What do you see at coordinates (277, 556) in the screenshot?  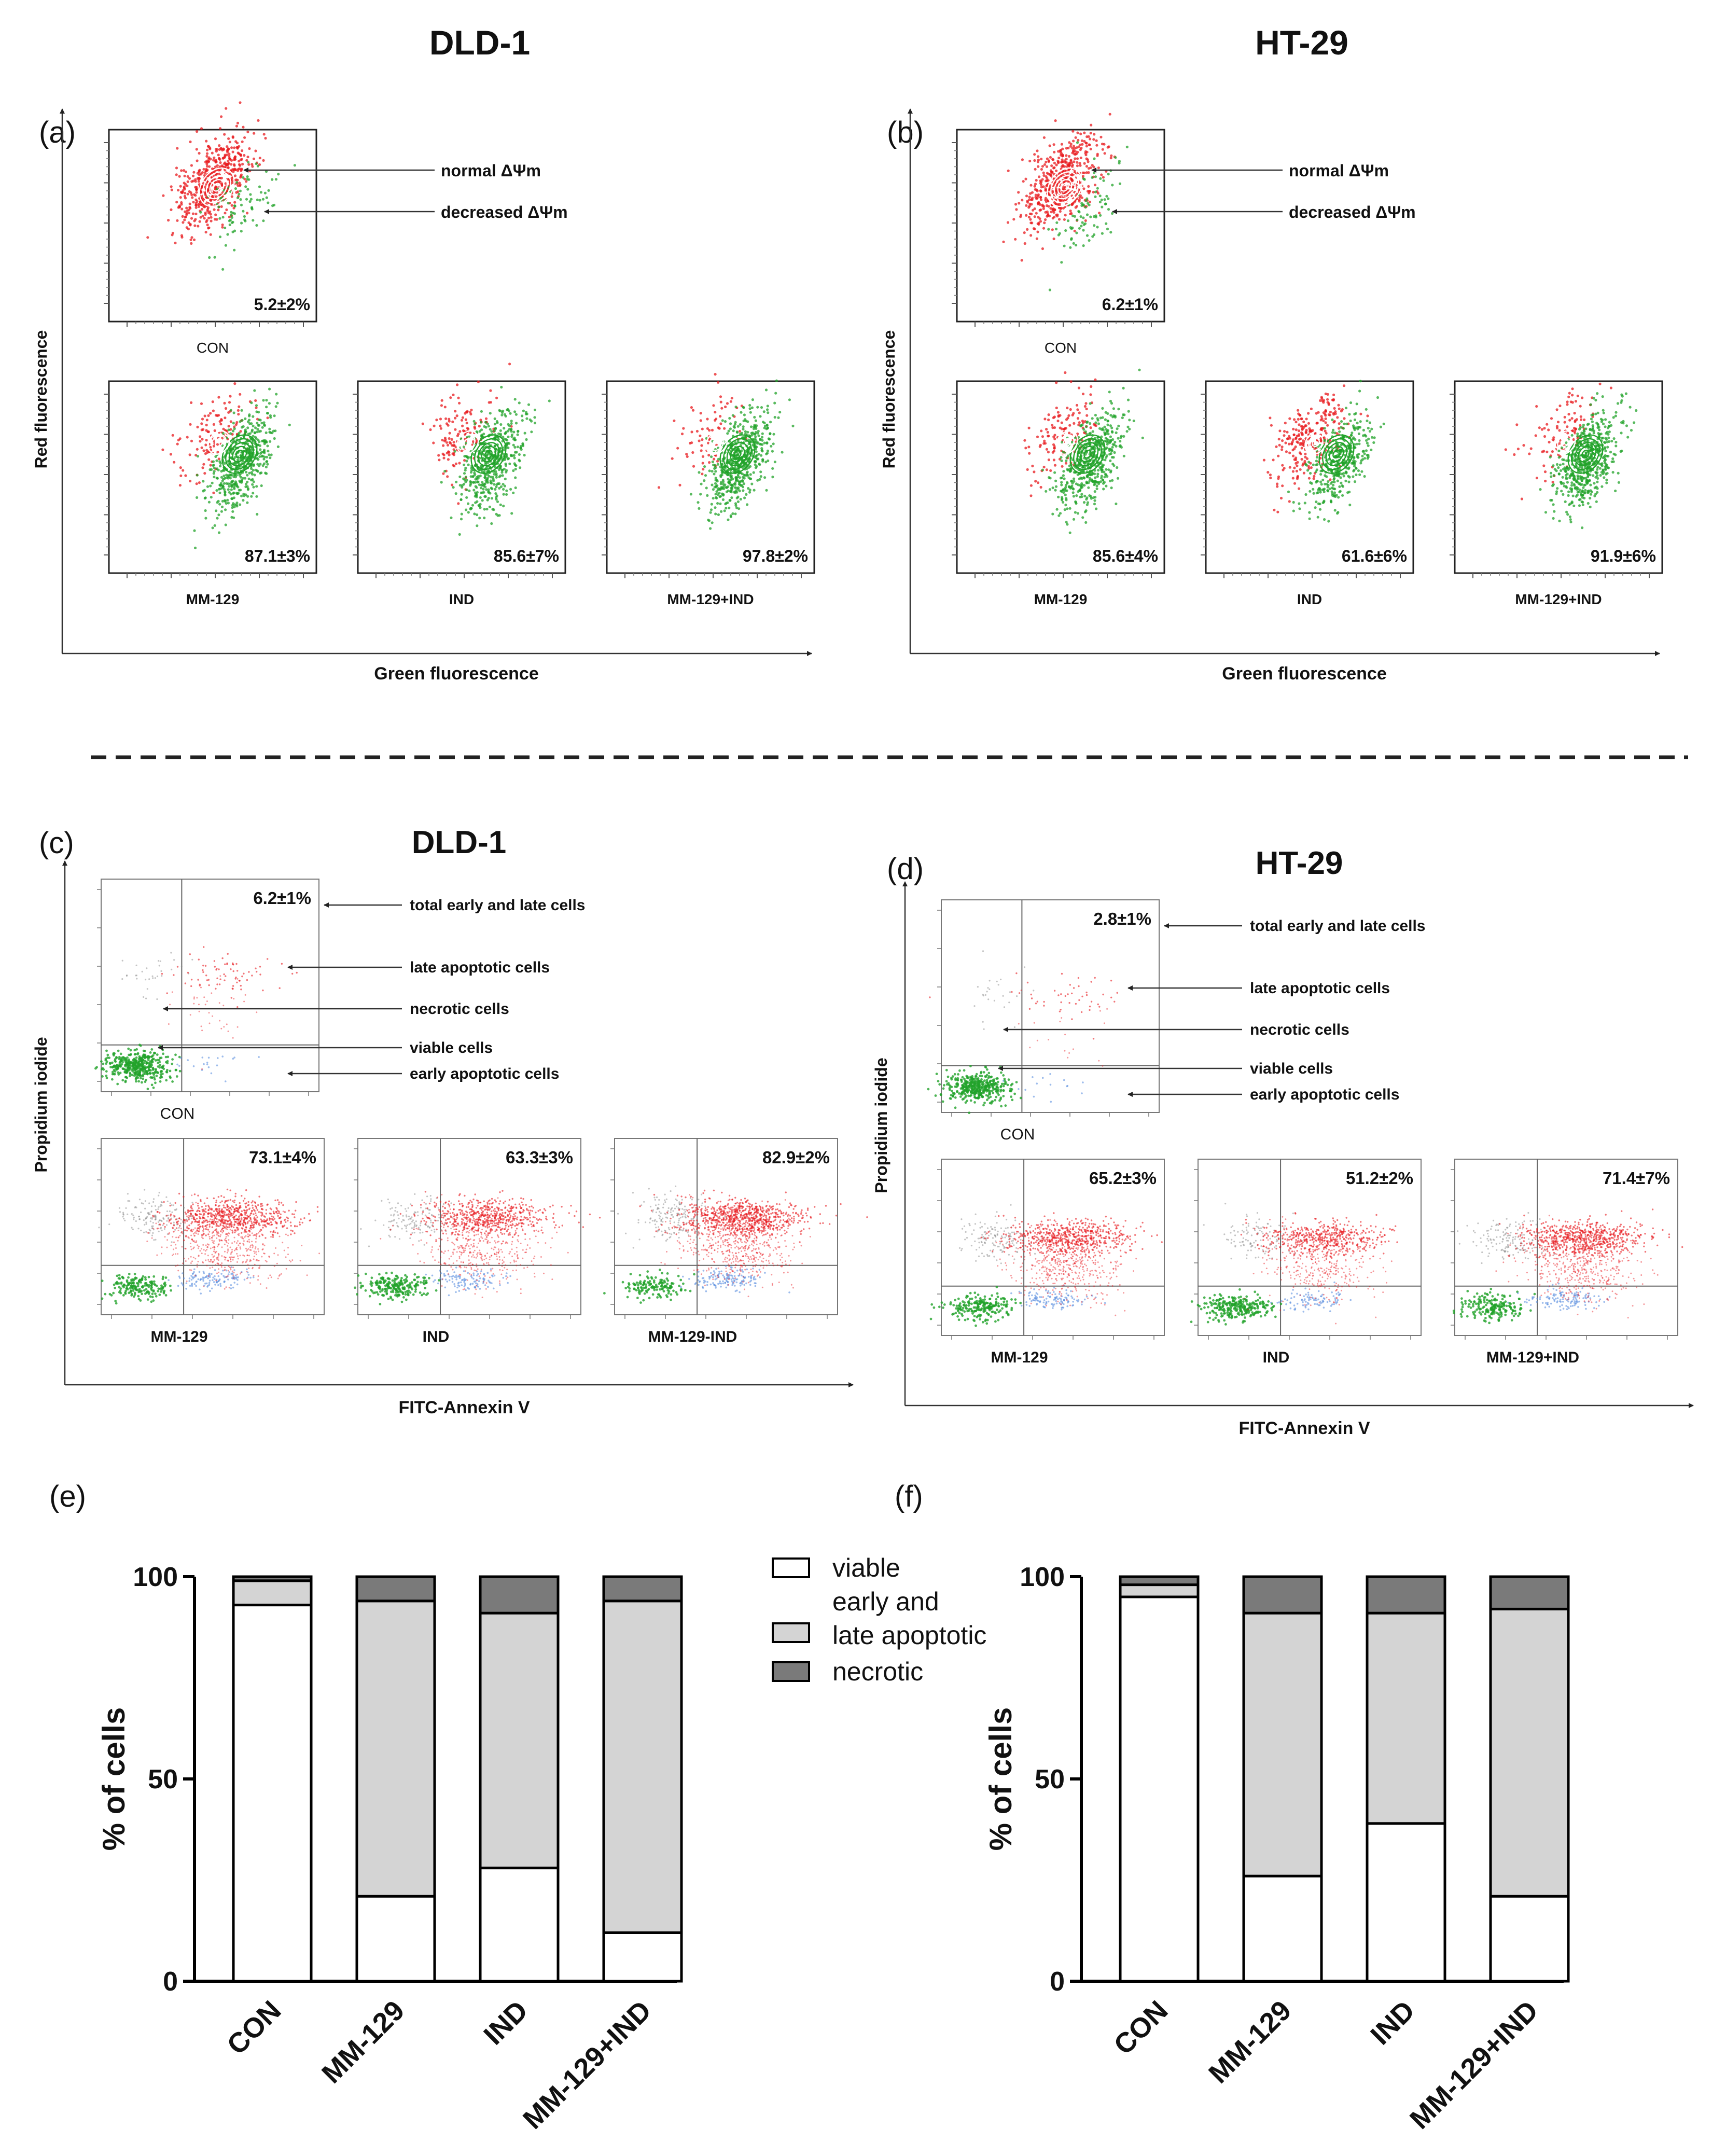 I see `mito-value: 87.1±3%` at bounding box center [277, 556].